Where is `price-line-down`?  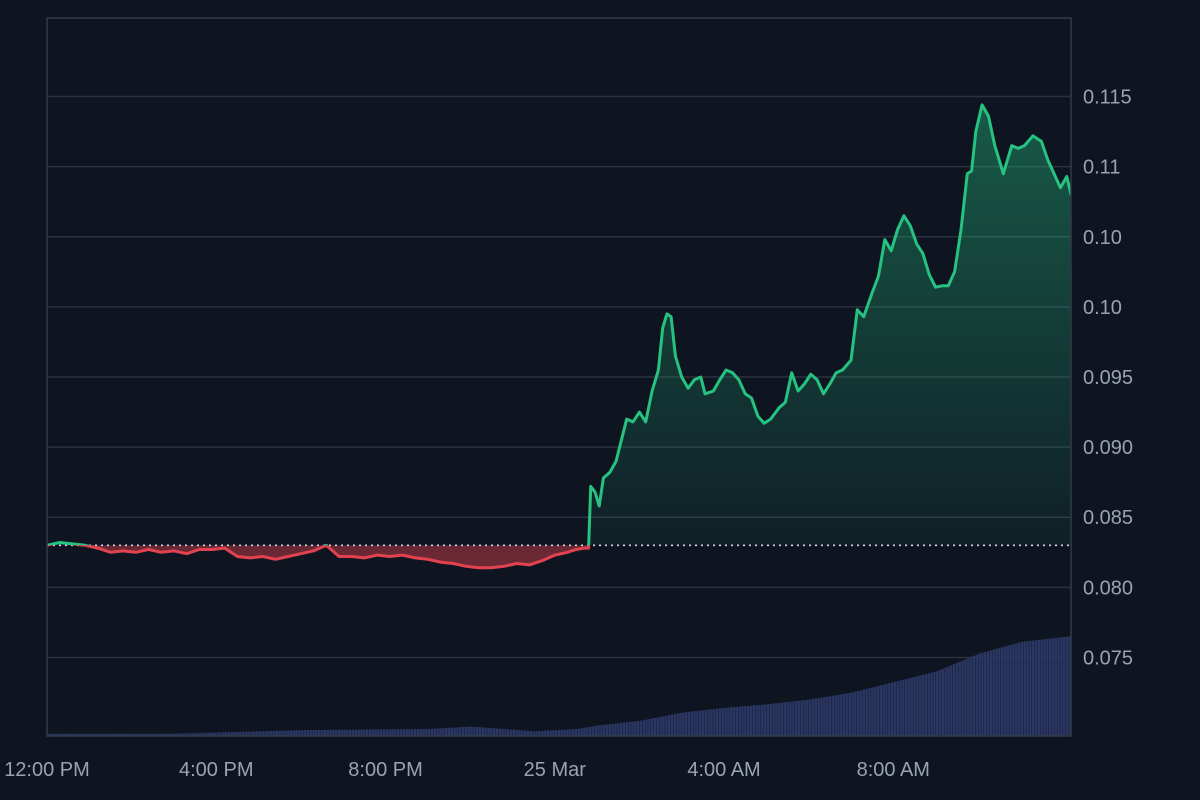 price-line-down is located at coordinates (319, 557).